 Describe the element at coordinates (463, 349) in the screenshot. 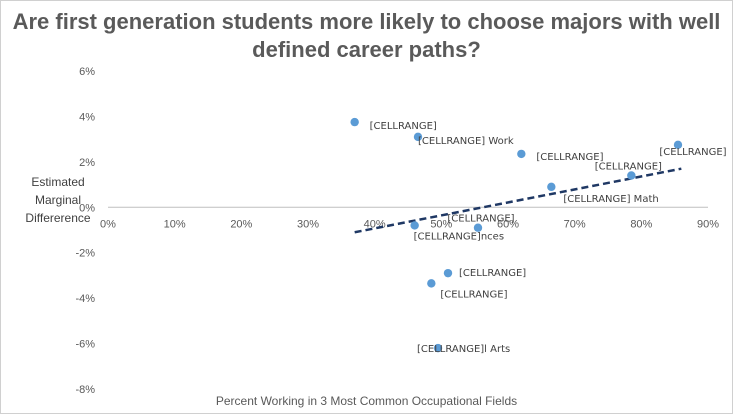

I see `data-label: [CELLRANGE]l Arts` at that location.